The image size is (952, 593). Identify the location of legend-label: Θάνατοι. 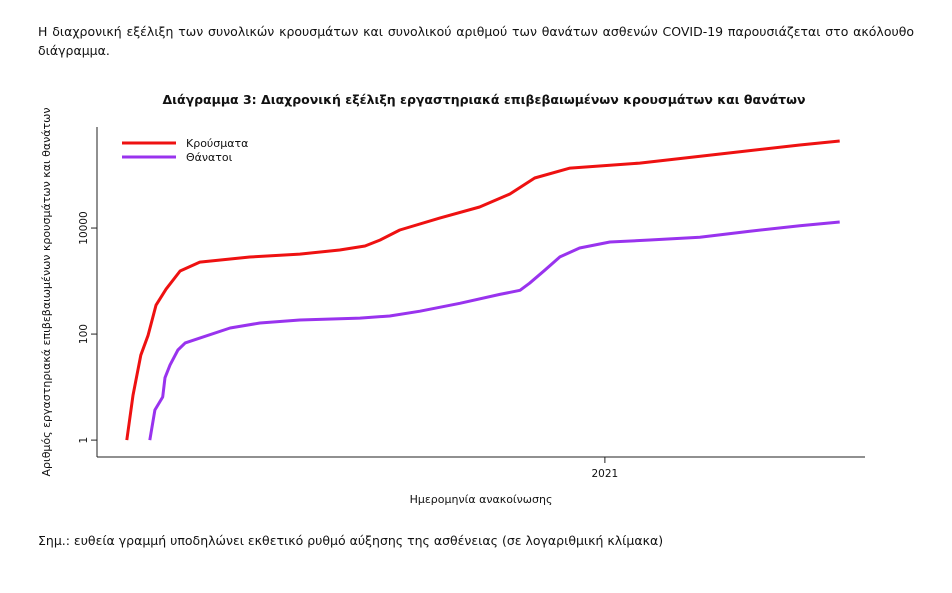
(209, 157).